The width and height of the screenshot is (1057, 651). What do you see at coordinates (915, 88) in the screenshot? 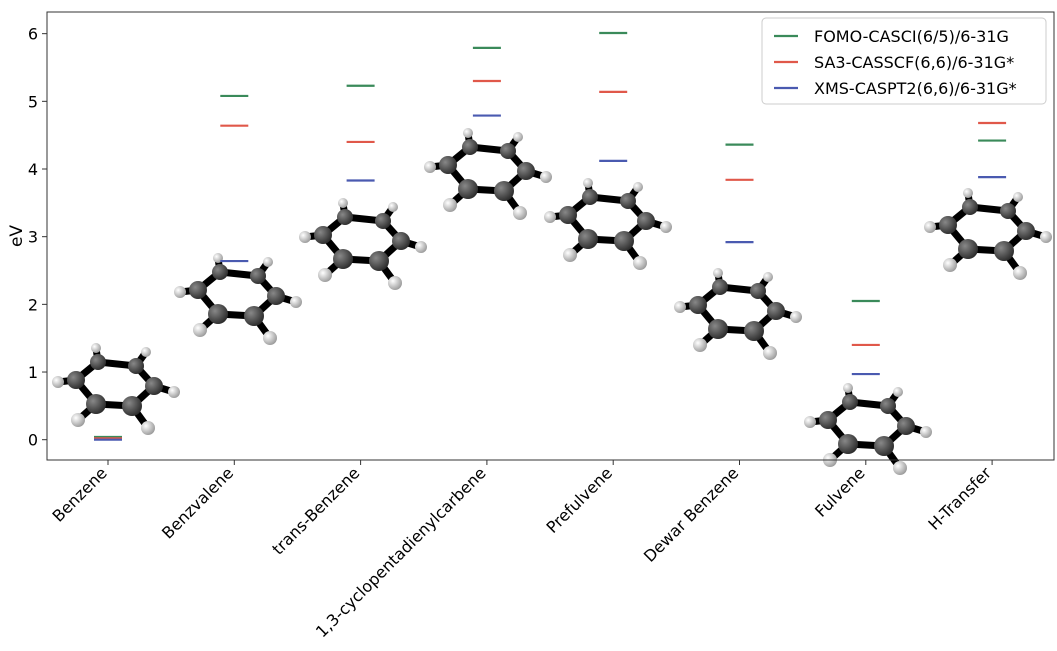
I see `legend-label: XMS-CASPT2(6,6)/6-31G*` at bounding box center [915, 88].